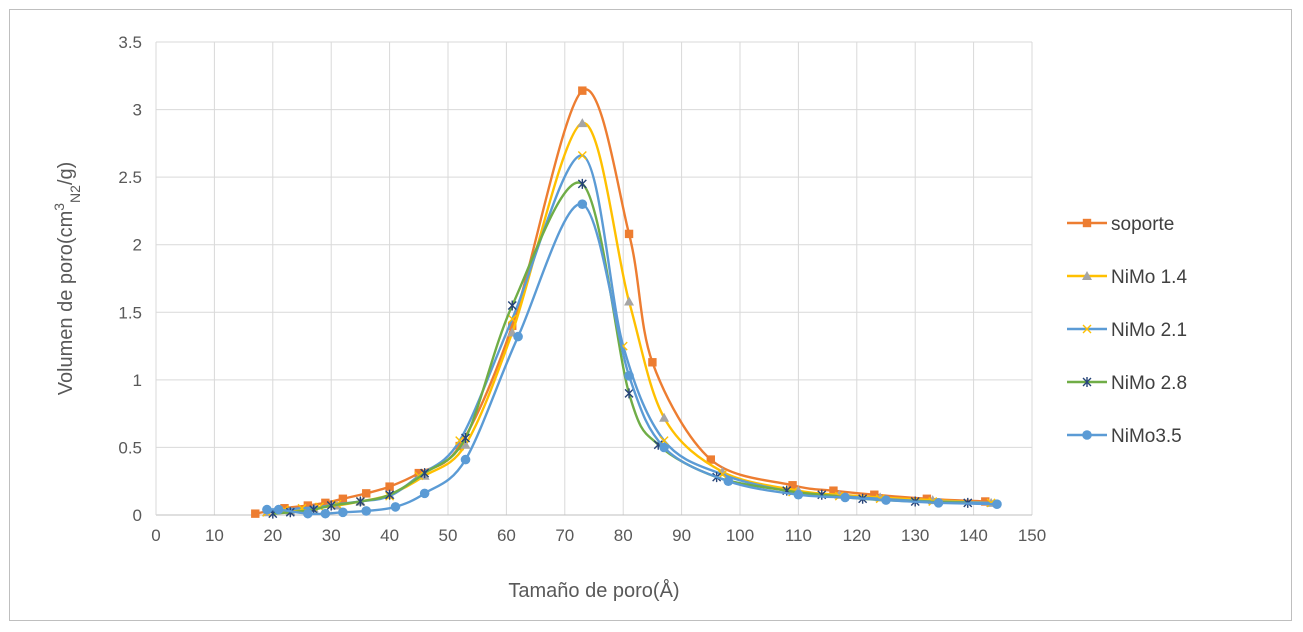 The height and width of the screenshot is (632, 1303). Describe the element at coordinates (448, 535) in the screenshot. I see `x-tick-label: 50` at that location.